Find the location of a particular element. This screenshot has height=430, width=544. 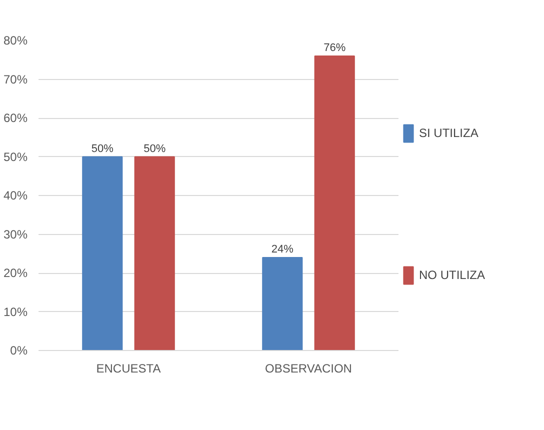

y-tick-label: 40% is located at coordinates (15, 195).